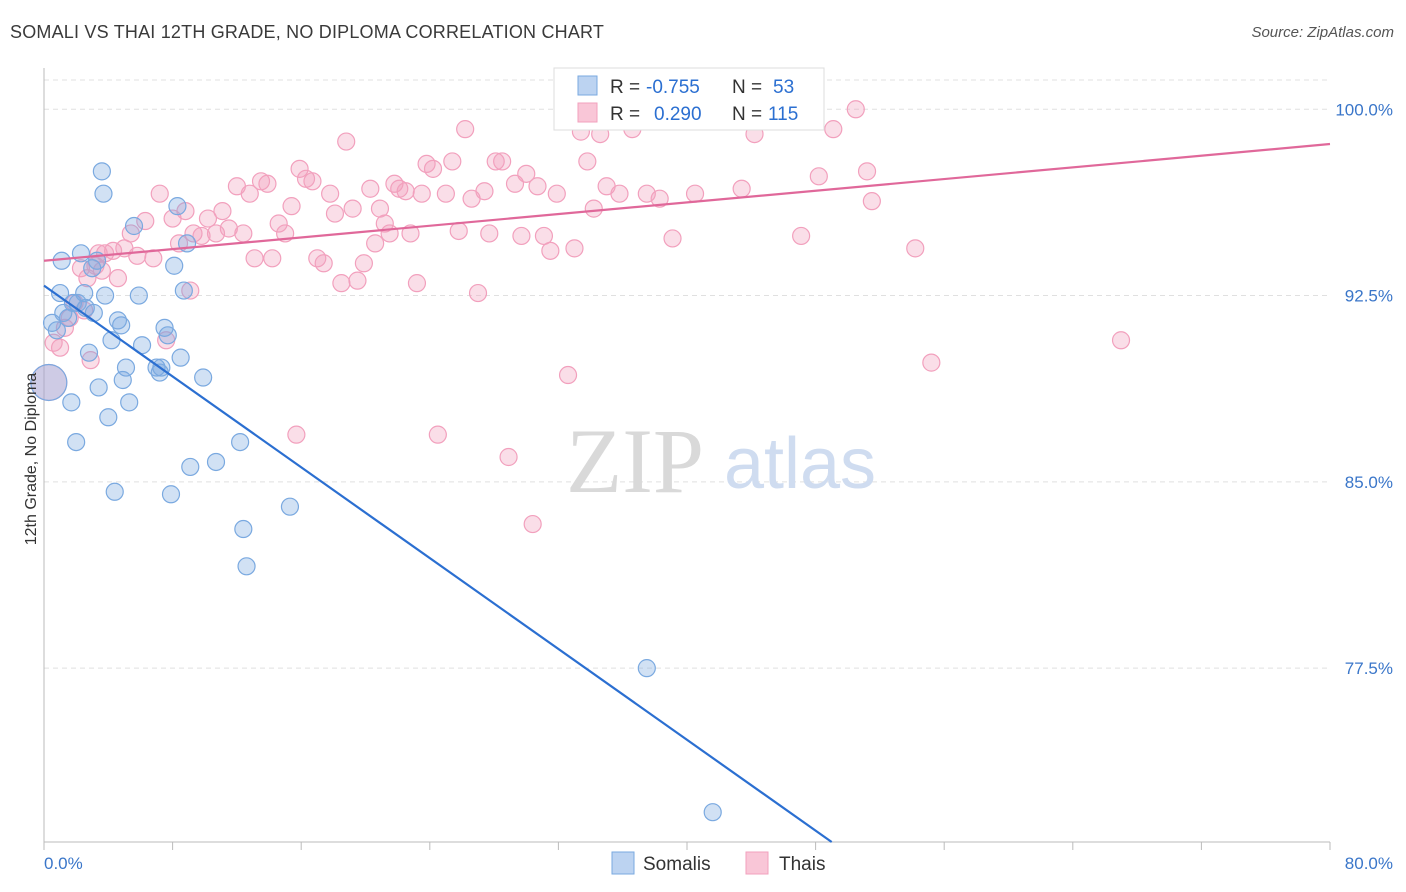  What do you see at coordinates (625, 87) in the screenshot?
I see `legend-r-label-somalis: R =` at bounding box center [625, 87].